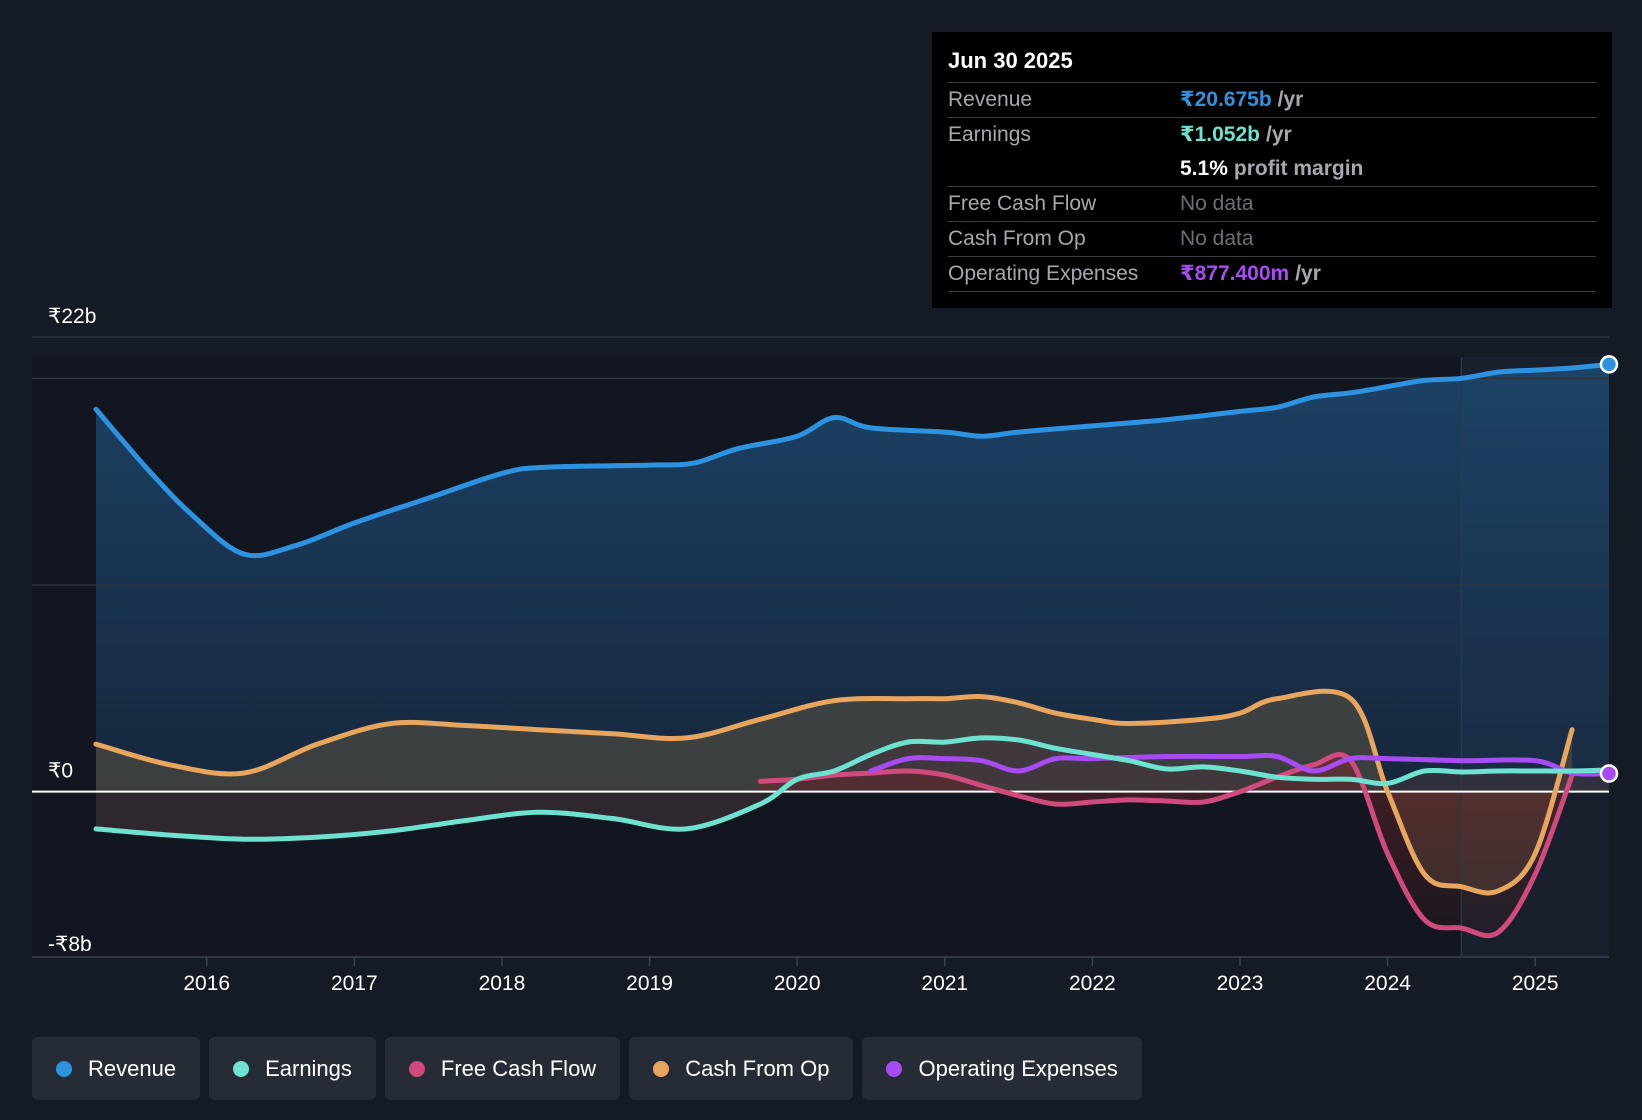 Image resolution: width=1642 pixels, height=1120 pixels. I want to click on tooltip-row: Cash From Op No data, so click(1272, 239).